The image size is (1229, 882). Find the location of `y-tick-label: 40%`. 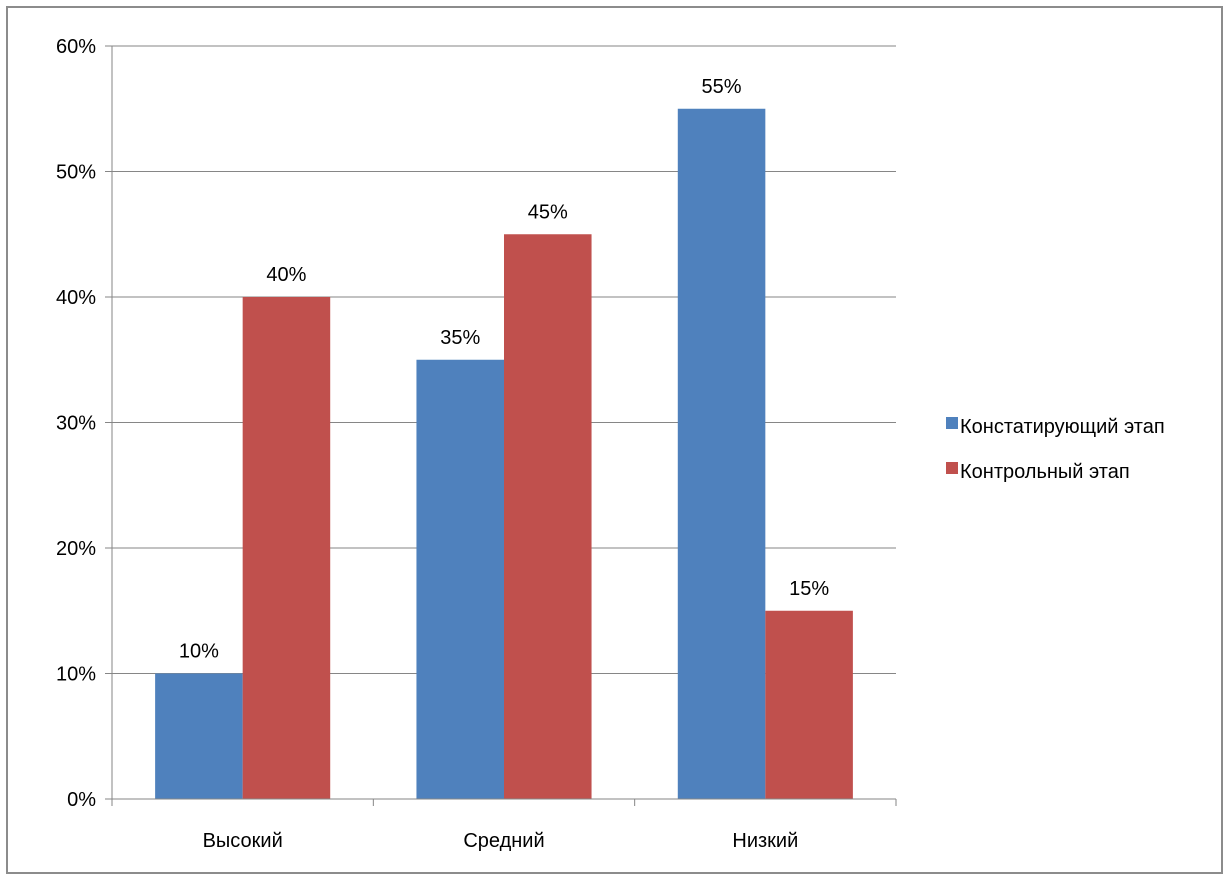

y-tick-label: 40% is located at coordinates (76, 298).